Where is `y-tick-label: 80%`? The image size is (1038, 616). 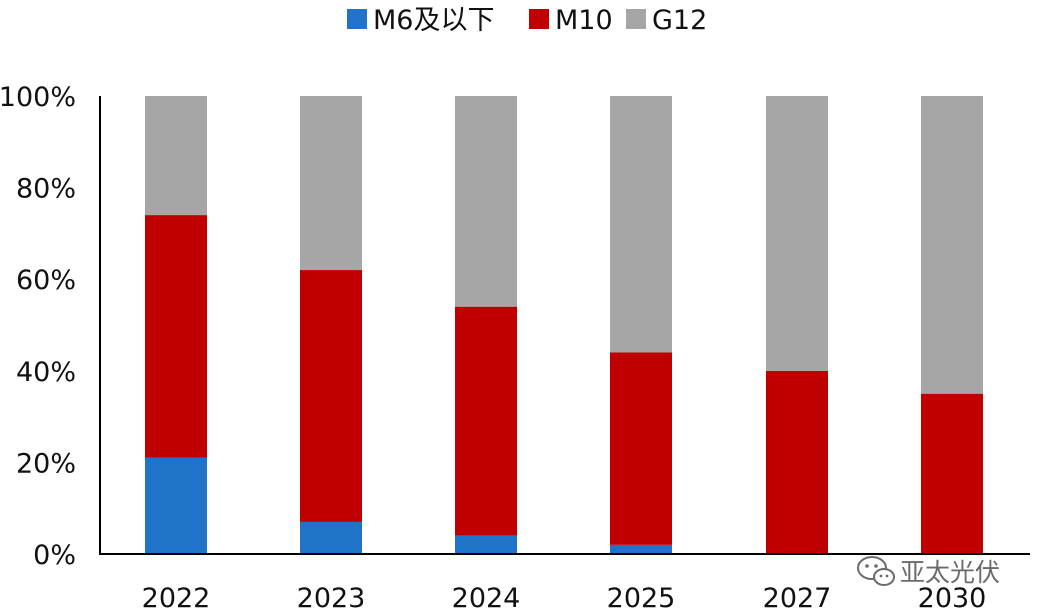
y-tick-label: 80% is located at coordinates (46, 189).